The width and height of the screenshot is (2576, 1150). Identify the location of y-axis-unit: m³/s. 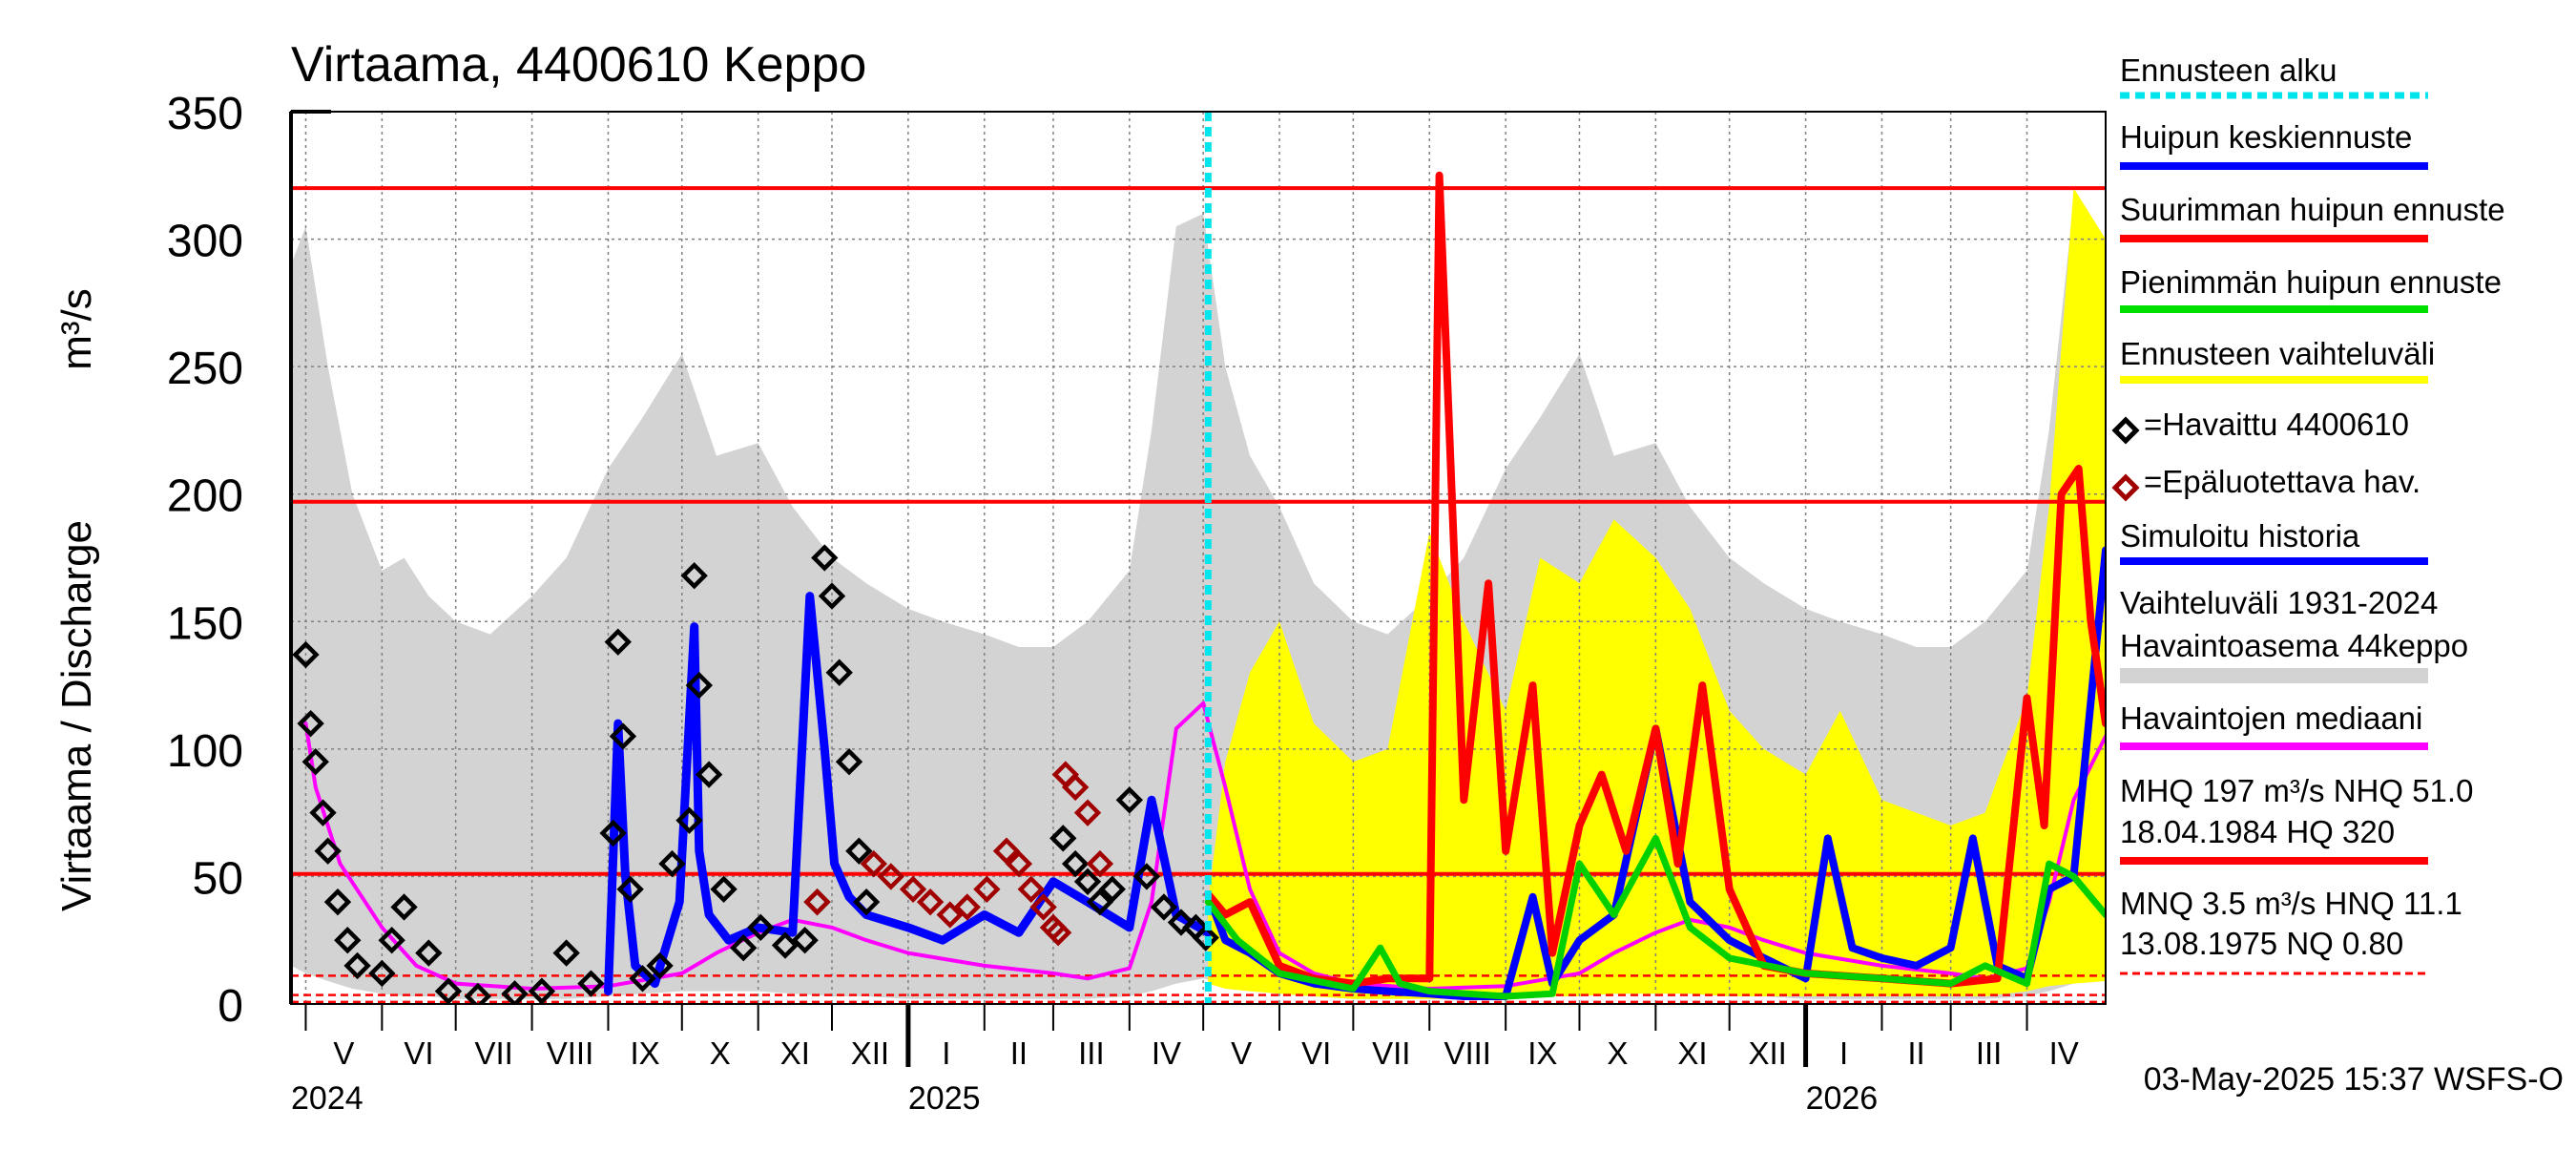
(76, 329).